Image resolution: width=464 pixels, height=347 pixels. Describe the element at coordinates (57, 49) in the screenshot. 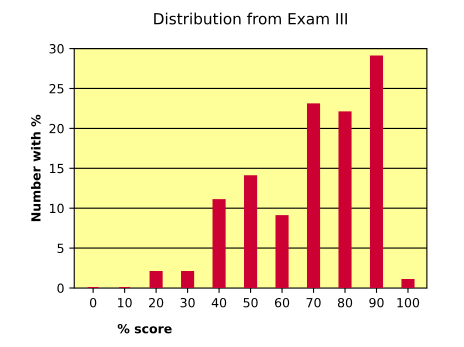

I see `y-tick-label: 30` at that location.